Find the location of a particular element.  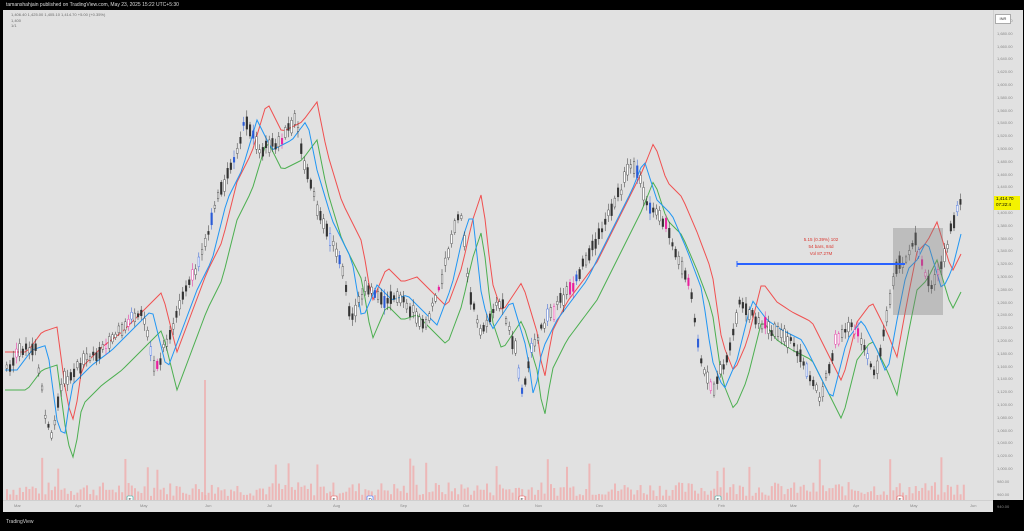

price-tick-label: 1,560.00 is located at coordinates (1005, 110).